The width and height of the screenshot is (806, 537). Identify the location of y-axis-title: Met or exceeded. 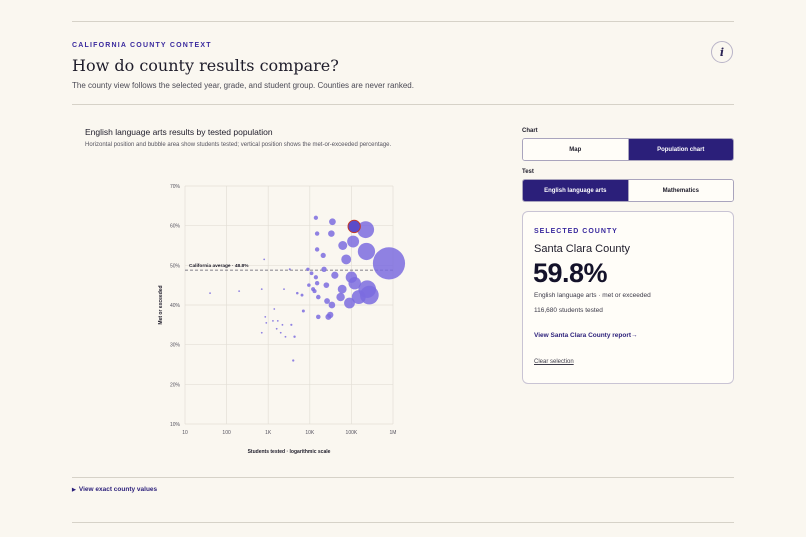
(161, 304).